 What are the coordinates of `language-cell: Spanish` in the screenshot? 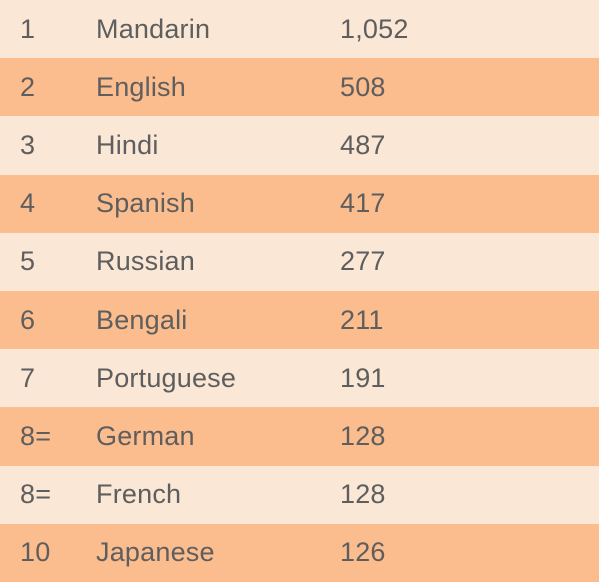 It's located at (145, 203).